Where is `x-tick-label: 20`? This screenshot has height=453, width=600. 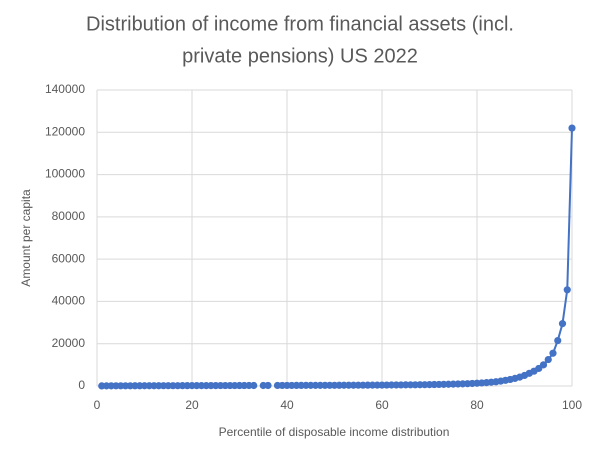
x-tick-label: 20 is located at coordinates (192, 405).